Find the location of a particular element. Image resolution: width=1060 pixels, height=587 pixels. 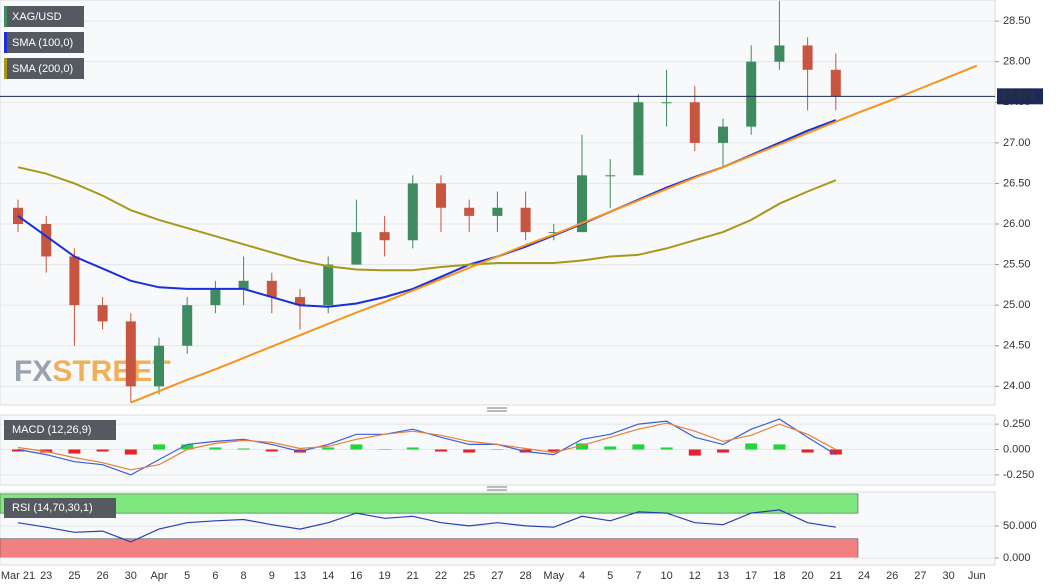

y-tick-label: 28.50 is located at coordinates (1017, 21).